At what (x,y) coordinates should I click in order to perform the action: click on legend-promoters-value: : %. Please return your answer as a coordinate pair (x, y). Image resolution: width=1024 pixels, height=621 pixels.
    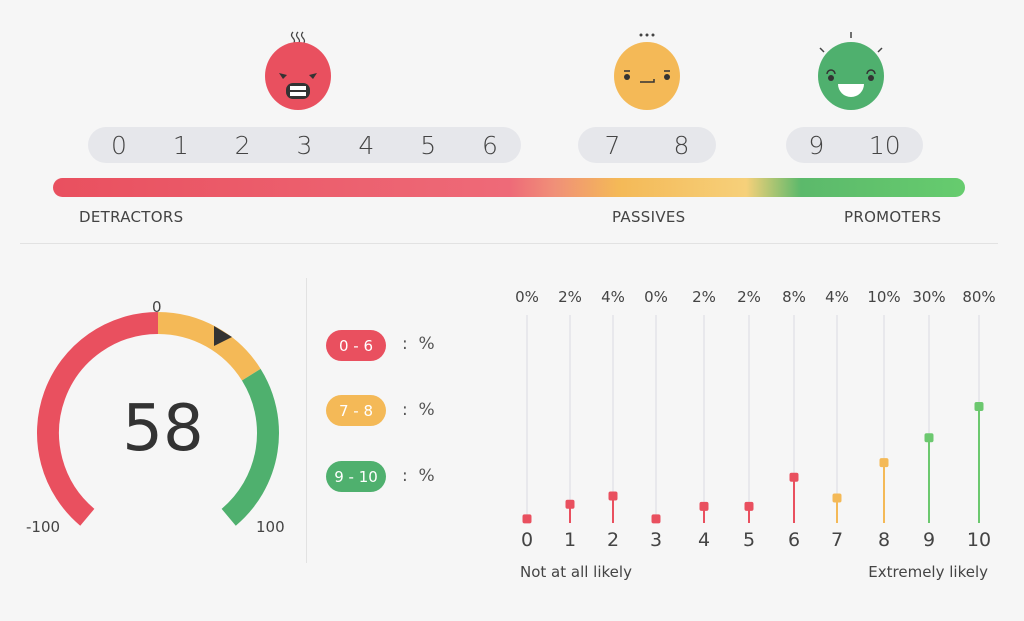
    Looking at the image, I should click on (418, 476).